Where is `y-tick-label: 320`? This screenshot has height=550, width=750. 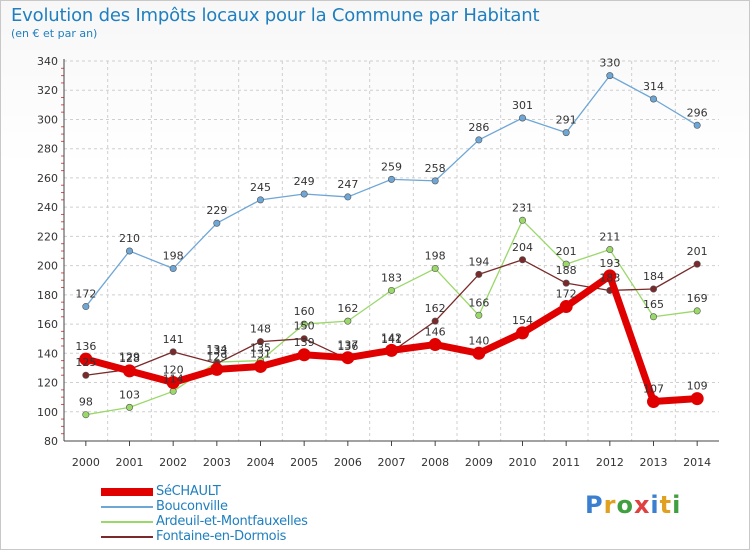 y-tick-label: 320 is located at coordinates (47, 90).